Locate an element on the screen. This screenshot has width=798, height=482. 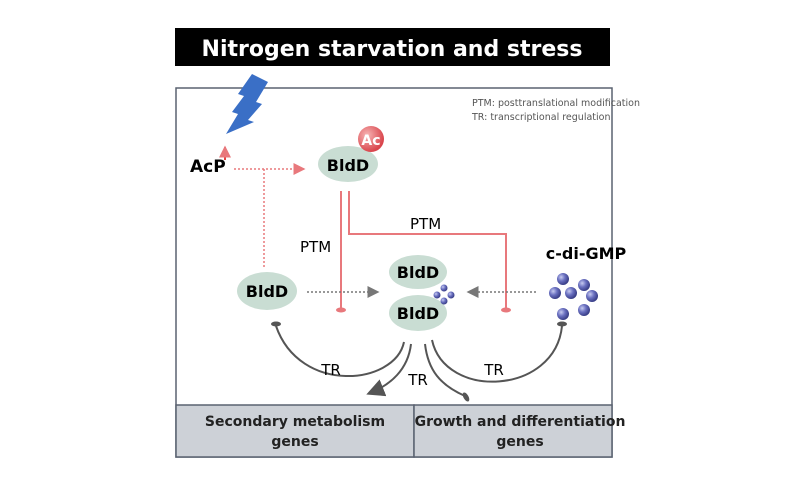
bound-c-di-gmp-icon is located at coordinates (444, 294).